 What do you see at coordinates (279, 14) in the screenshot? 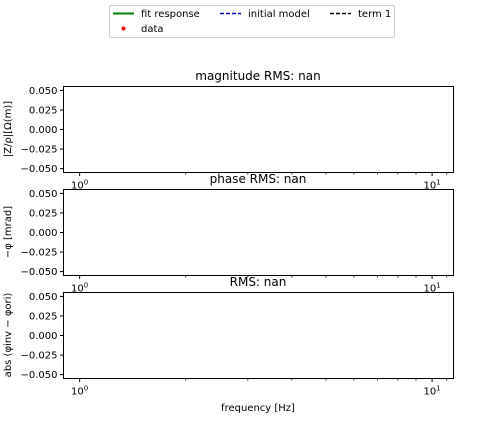
I see `legend-label-initial-model: initial model` at bounding box center [279, 14].